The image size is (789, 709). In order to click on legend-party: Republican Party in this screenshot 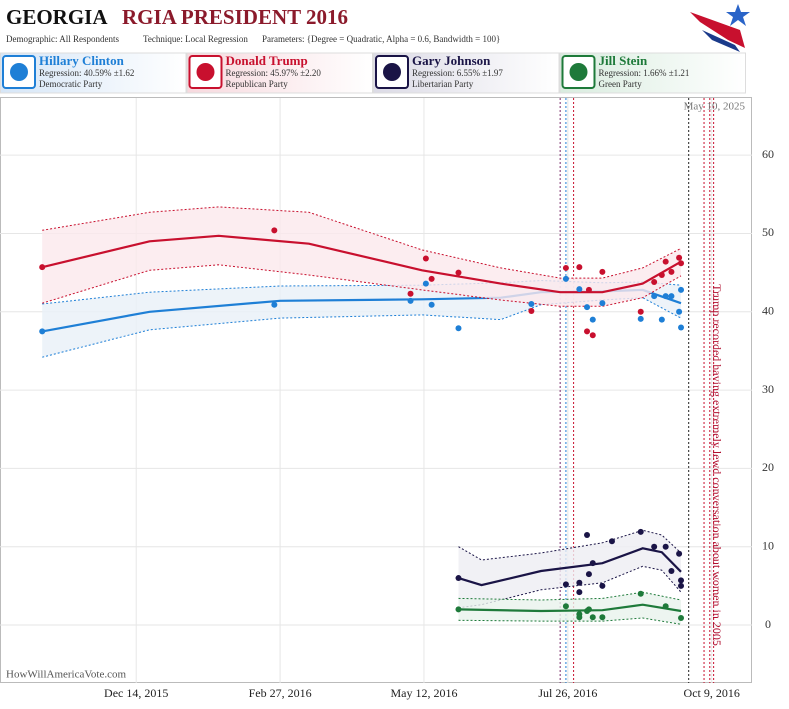, I will do `click(257, 84)`.